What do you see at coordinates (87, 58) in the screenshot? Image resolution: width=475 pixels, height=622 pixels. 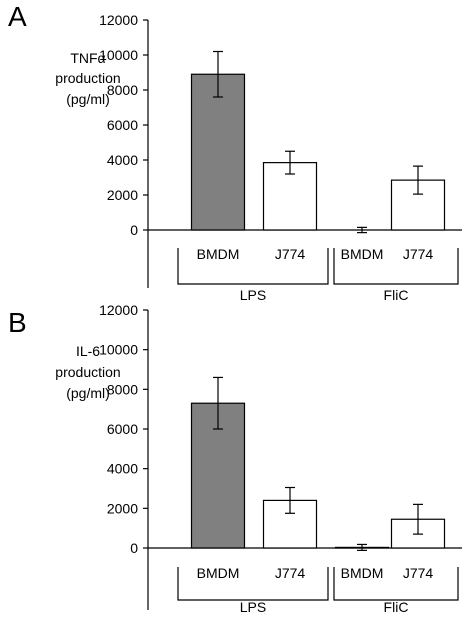 I see `y-axis-label-line: TNFα` at bounding box center [87, 58].